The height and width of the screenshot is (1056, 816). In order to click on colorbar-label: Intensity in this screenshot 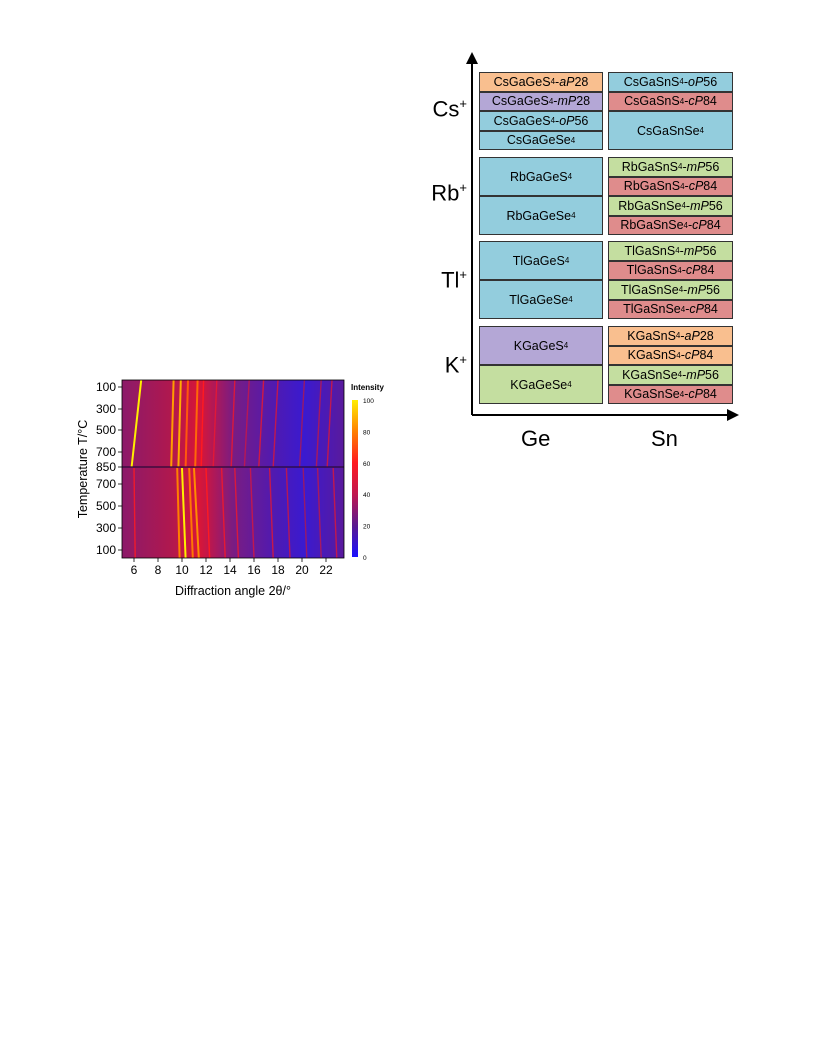, I will do `click(367, 387)`.